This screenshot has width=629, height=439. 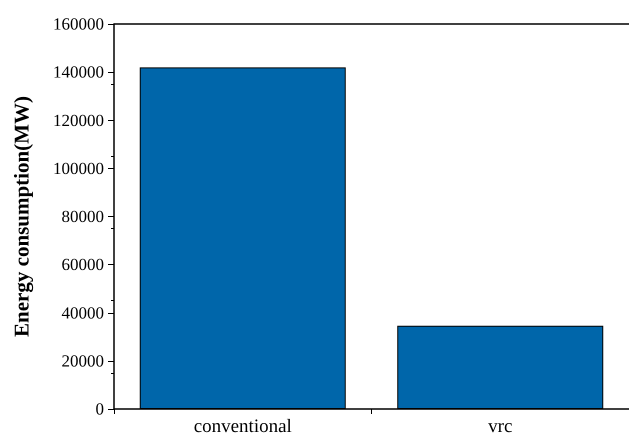 What do you see at coordinates (22, 216) in the screenshot?
I see `y-axis-title: Energy consumption(MW)` at bounding box center [22, 216].